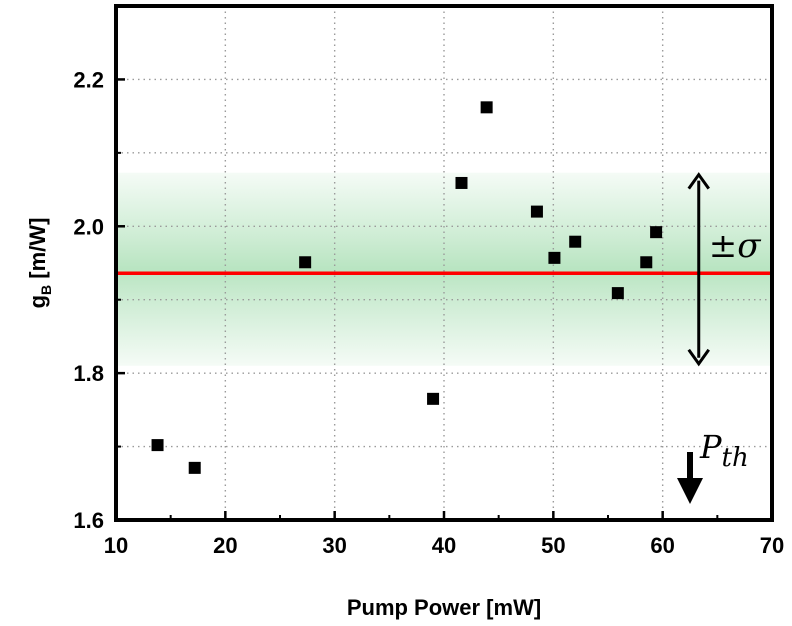 This screenshot has width=792, height=626. I want to click on y-axis-ticks: 1.6 1.8 2.0 2.2, so click(99, 300).